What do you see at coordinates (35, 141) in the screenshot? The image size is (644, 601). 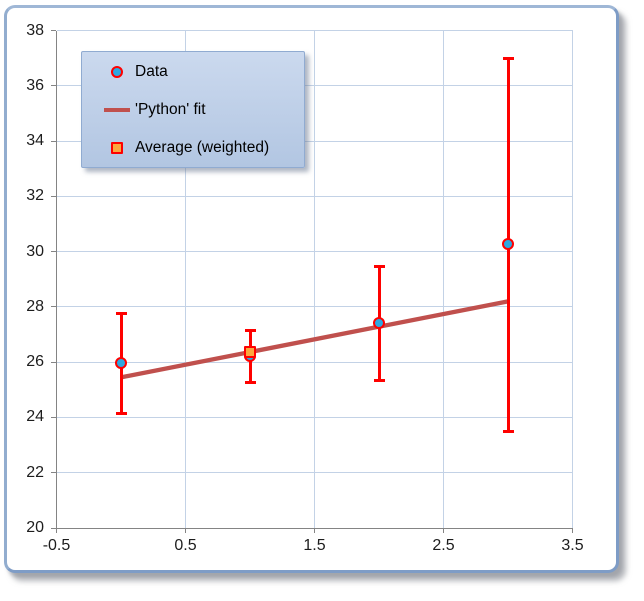 I see `y-tick-label: 34` at bounding box center [35, 141].